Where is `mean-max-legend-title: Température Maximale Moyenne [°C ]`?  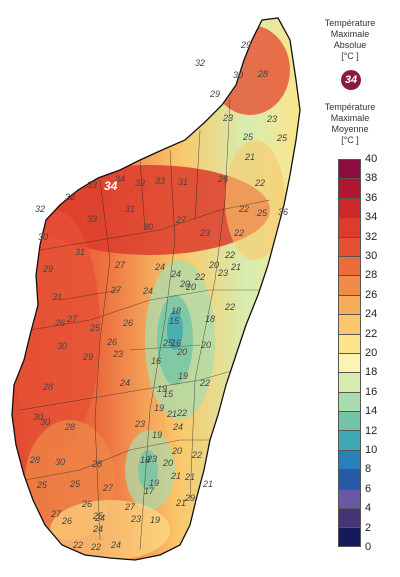
mean-max-legend-title: Température Maximale Moyenne [°C ] is located at coordinates (350, 124).